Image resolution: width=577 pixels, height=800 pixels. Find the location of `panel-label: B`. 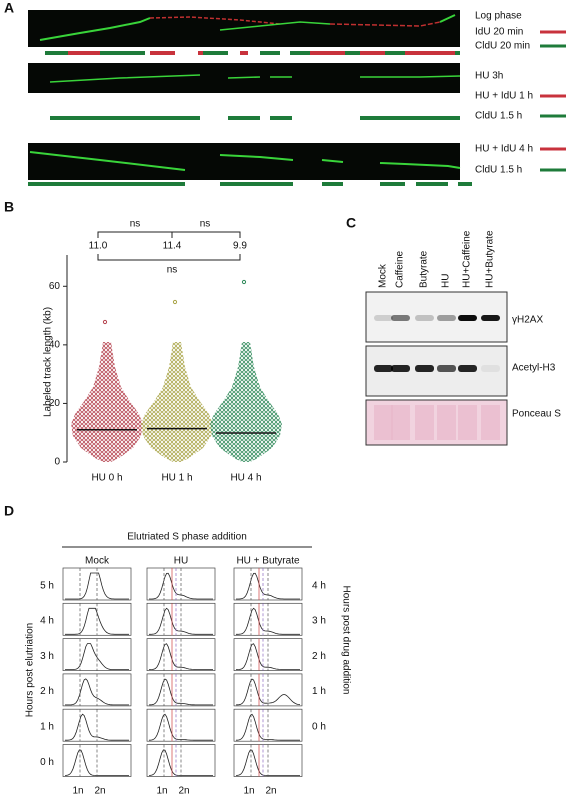

panel-label: B is located at coordinates (9, 207).